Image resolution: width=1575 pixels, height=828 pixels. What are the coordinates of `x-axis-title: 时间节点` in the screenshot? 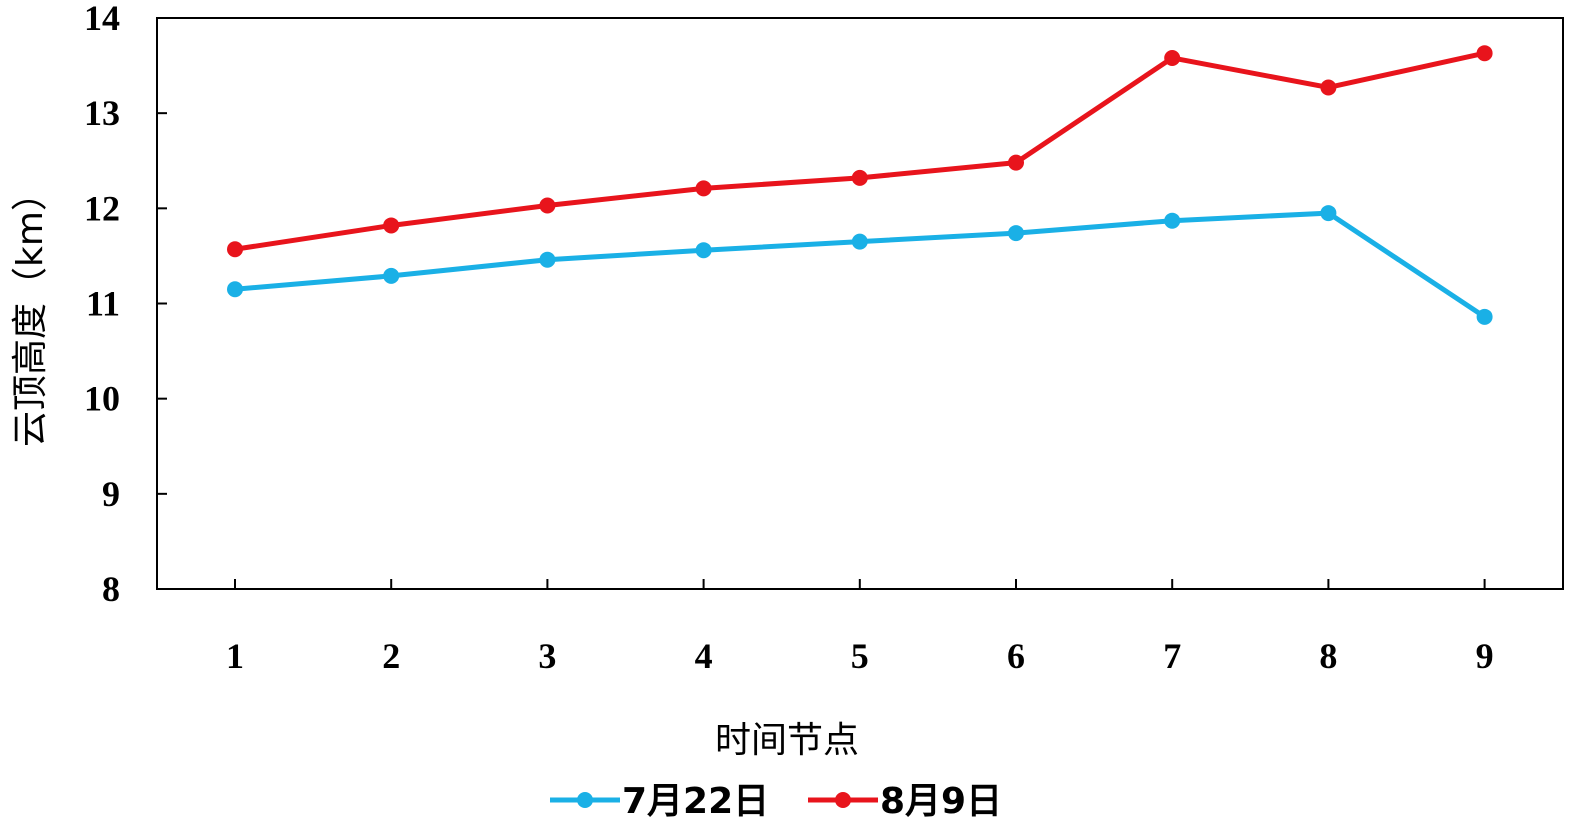 It's located at (787, 740).